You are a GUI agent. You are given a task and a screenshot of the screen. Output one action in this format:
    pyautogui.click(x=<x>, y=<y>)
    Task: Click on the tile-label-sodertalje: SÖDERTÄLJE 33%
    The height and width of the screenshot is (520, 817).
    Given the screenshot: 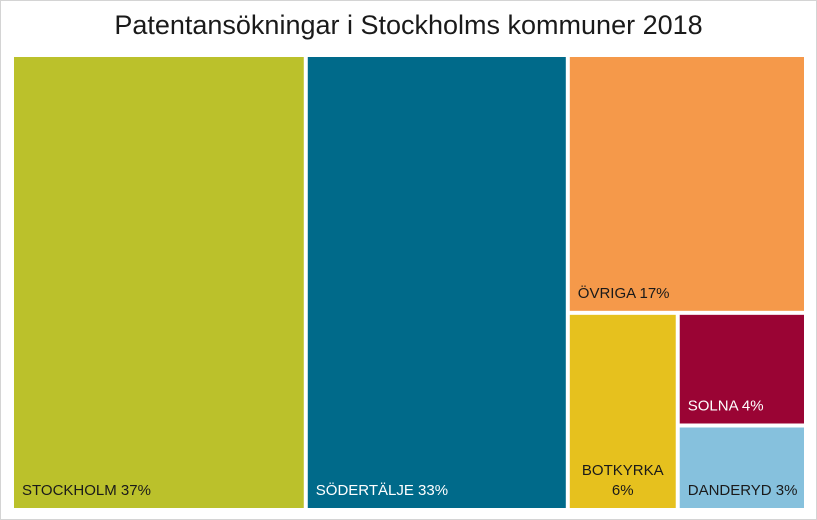 What is the action you would take?
    pyautogui.click(x=382, y=490)
    